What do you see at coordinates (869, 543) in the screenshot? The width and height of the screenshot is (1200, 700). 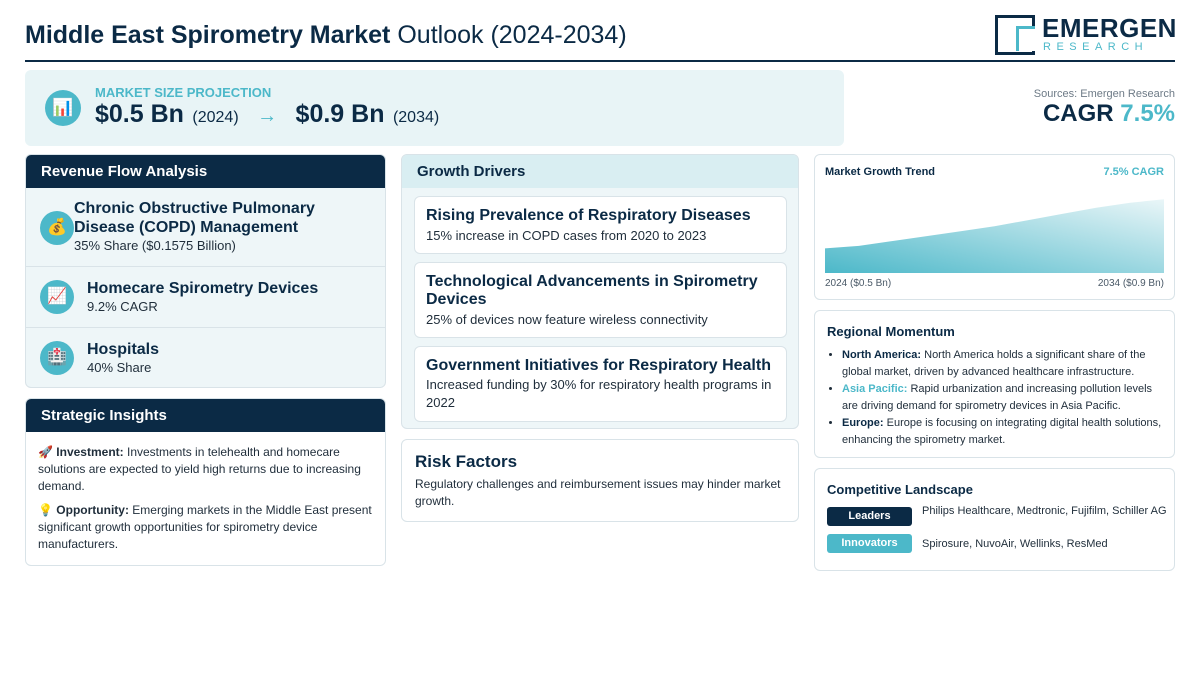 I see `innovators-badge: Innovators` at bounding box center [869, 543].